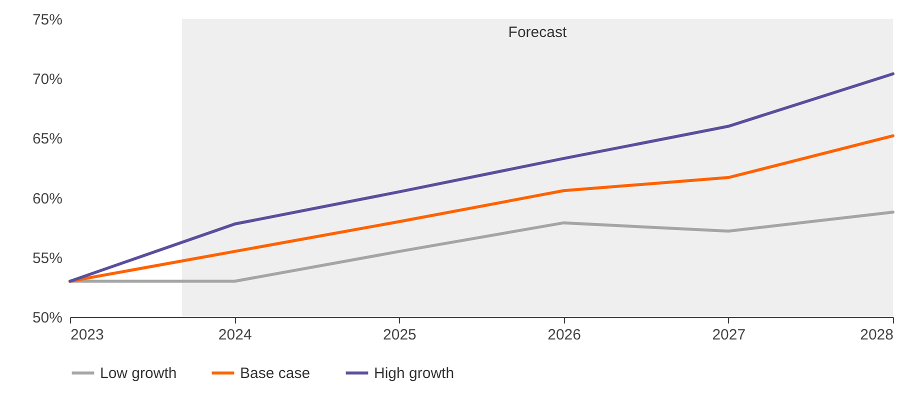  What do you see at coordinates (47, 318) in the screenshot?
I see `y-tick-label: 50%` at bounding box center [47, 318].